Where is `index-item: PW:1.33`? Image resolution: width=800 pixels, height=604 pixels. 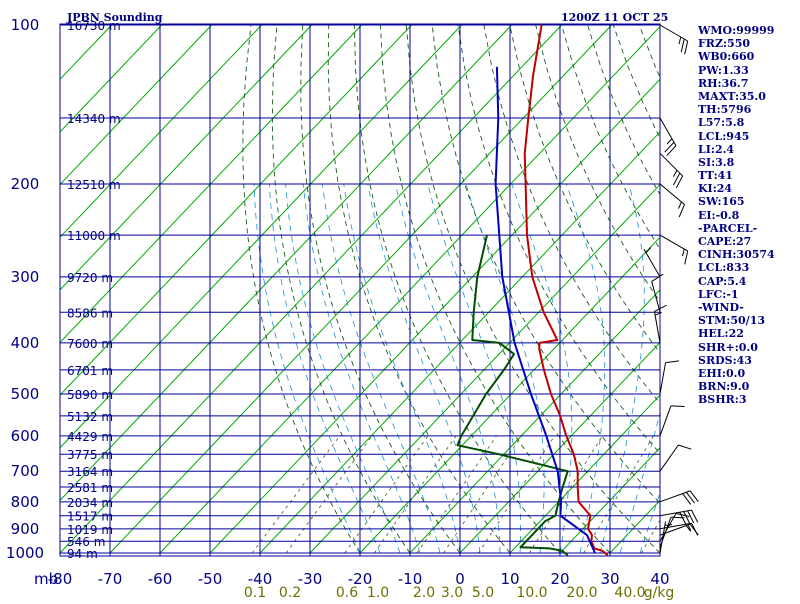 index-item: PW:1.33 is located at coordinates (748, 70).